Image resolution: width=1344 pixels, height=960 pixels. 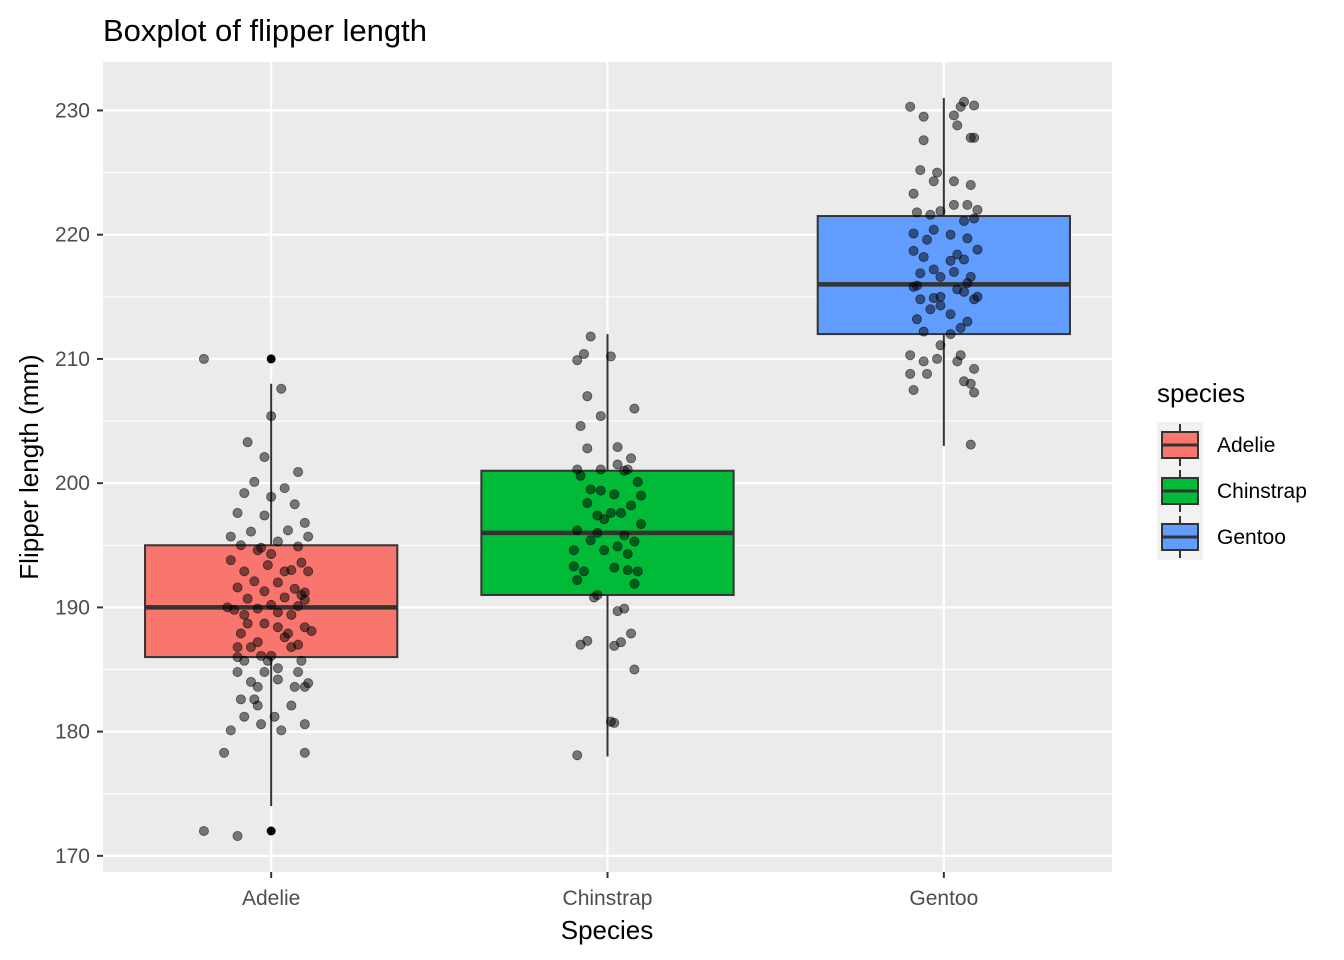 I want to click on x-axis: Adelie Chinstrap Gentoo, so click(x=610, y=891).